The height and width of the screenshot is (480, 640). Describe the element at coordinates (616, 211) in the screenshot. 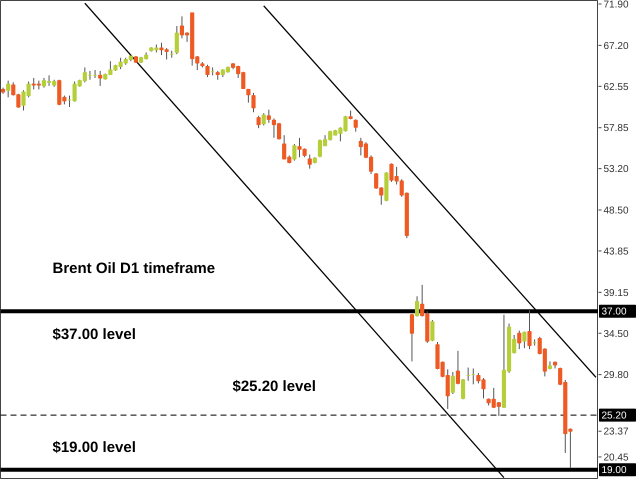

I see `y-tick-label: 48.50` at that location.